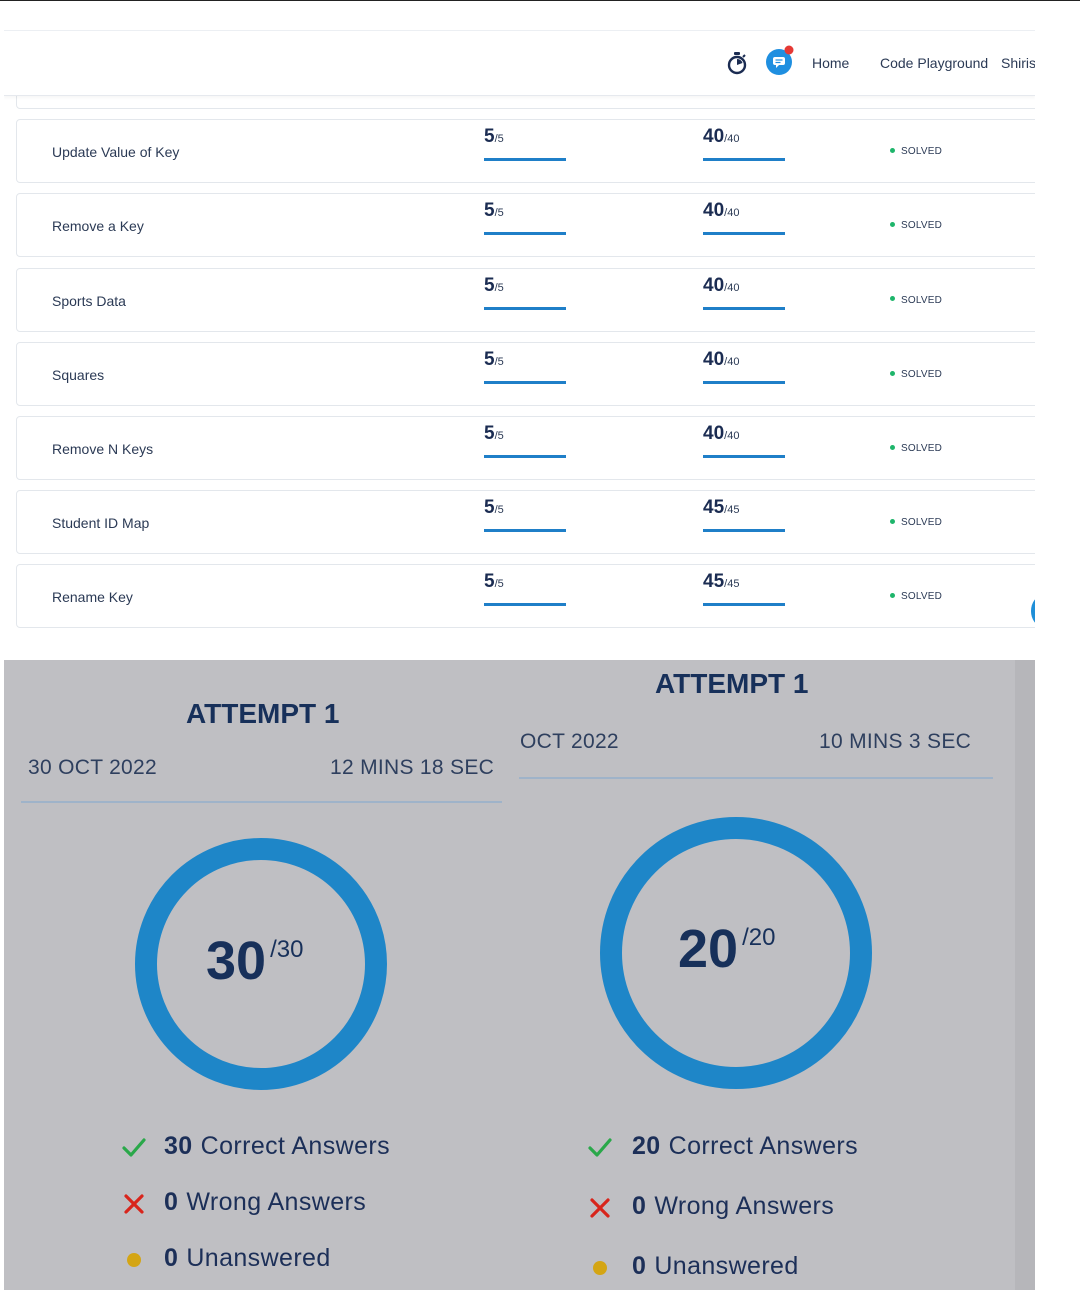 The image size is (1080, 1290). I want to click on attempt-divider, so click(756, 778).